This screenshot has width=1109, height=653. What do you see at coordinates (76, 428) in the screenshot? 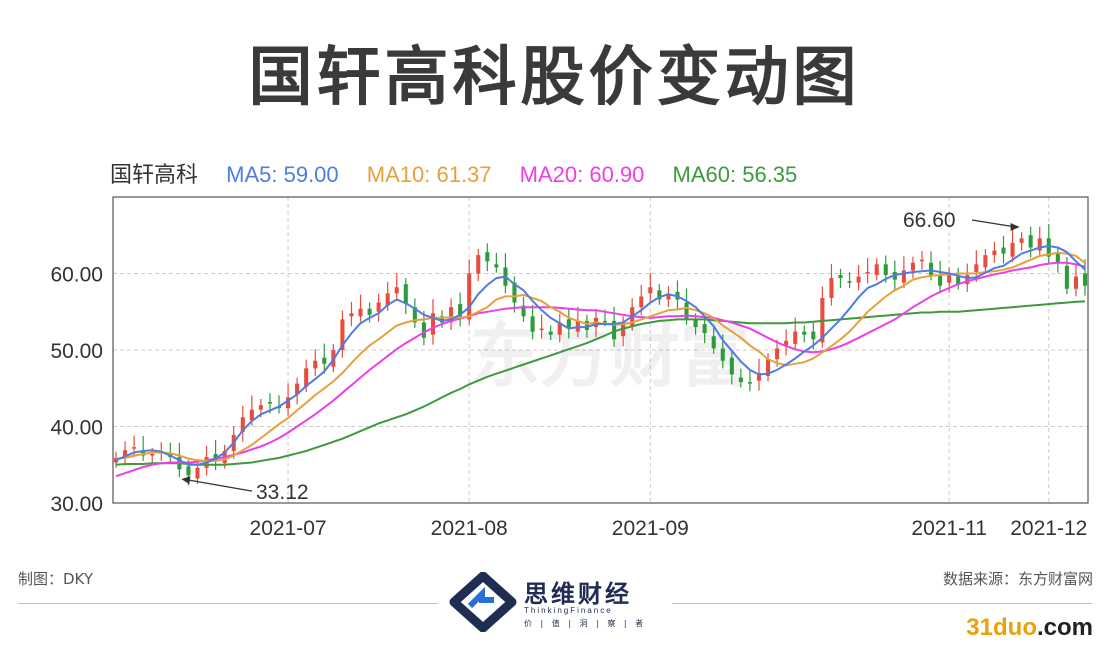
I see `y-tick-label: 40.00` at bounding box center [76, 428].